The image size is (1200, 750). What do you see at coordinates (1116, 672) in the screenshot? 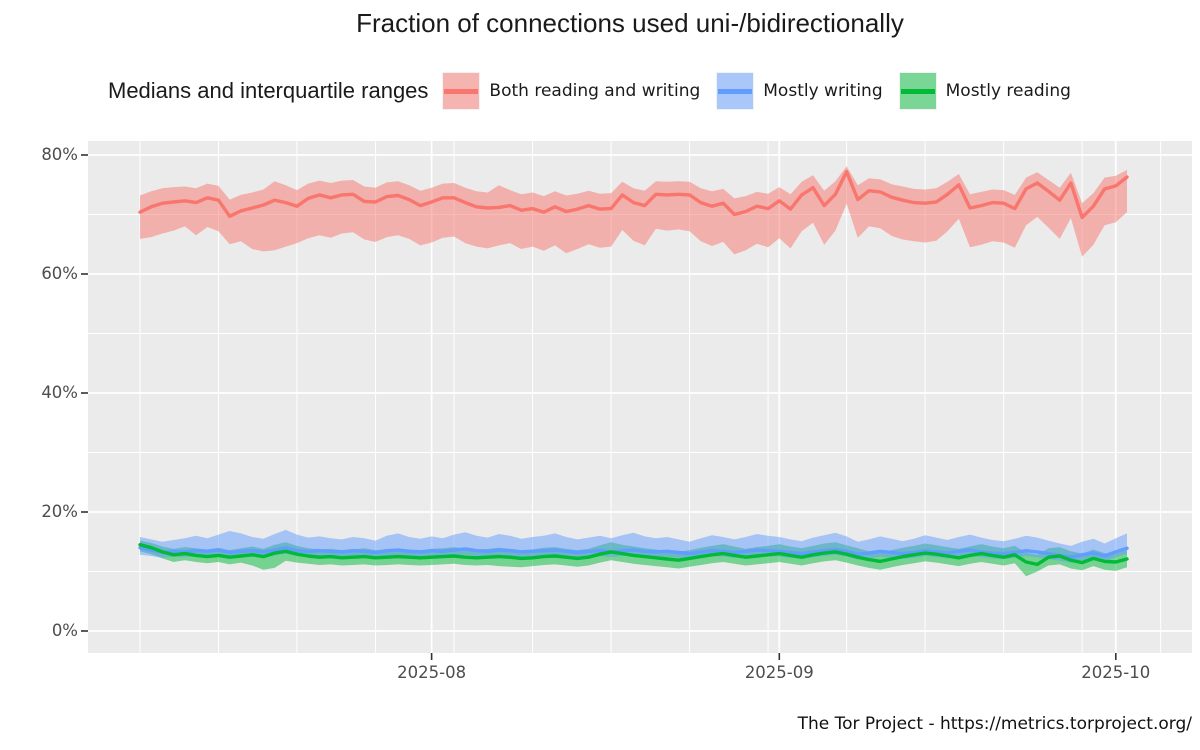
I see `x-axis-tick-label-2025-10: 2025-10` at bounding box center [1116, 672].